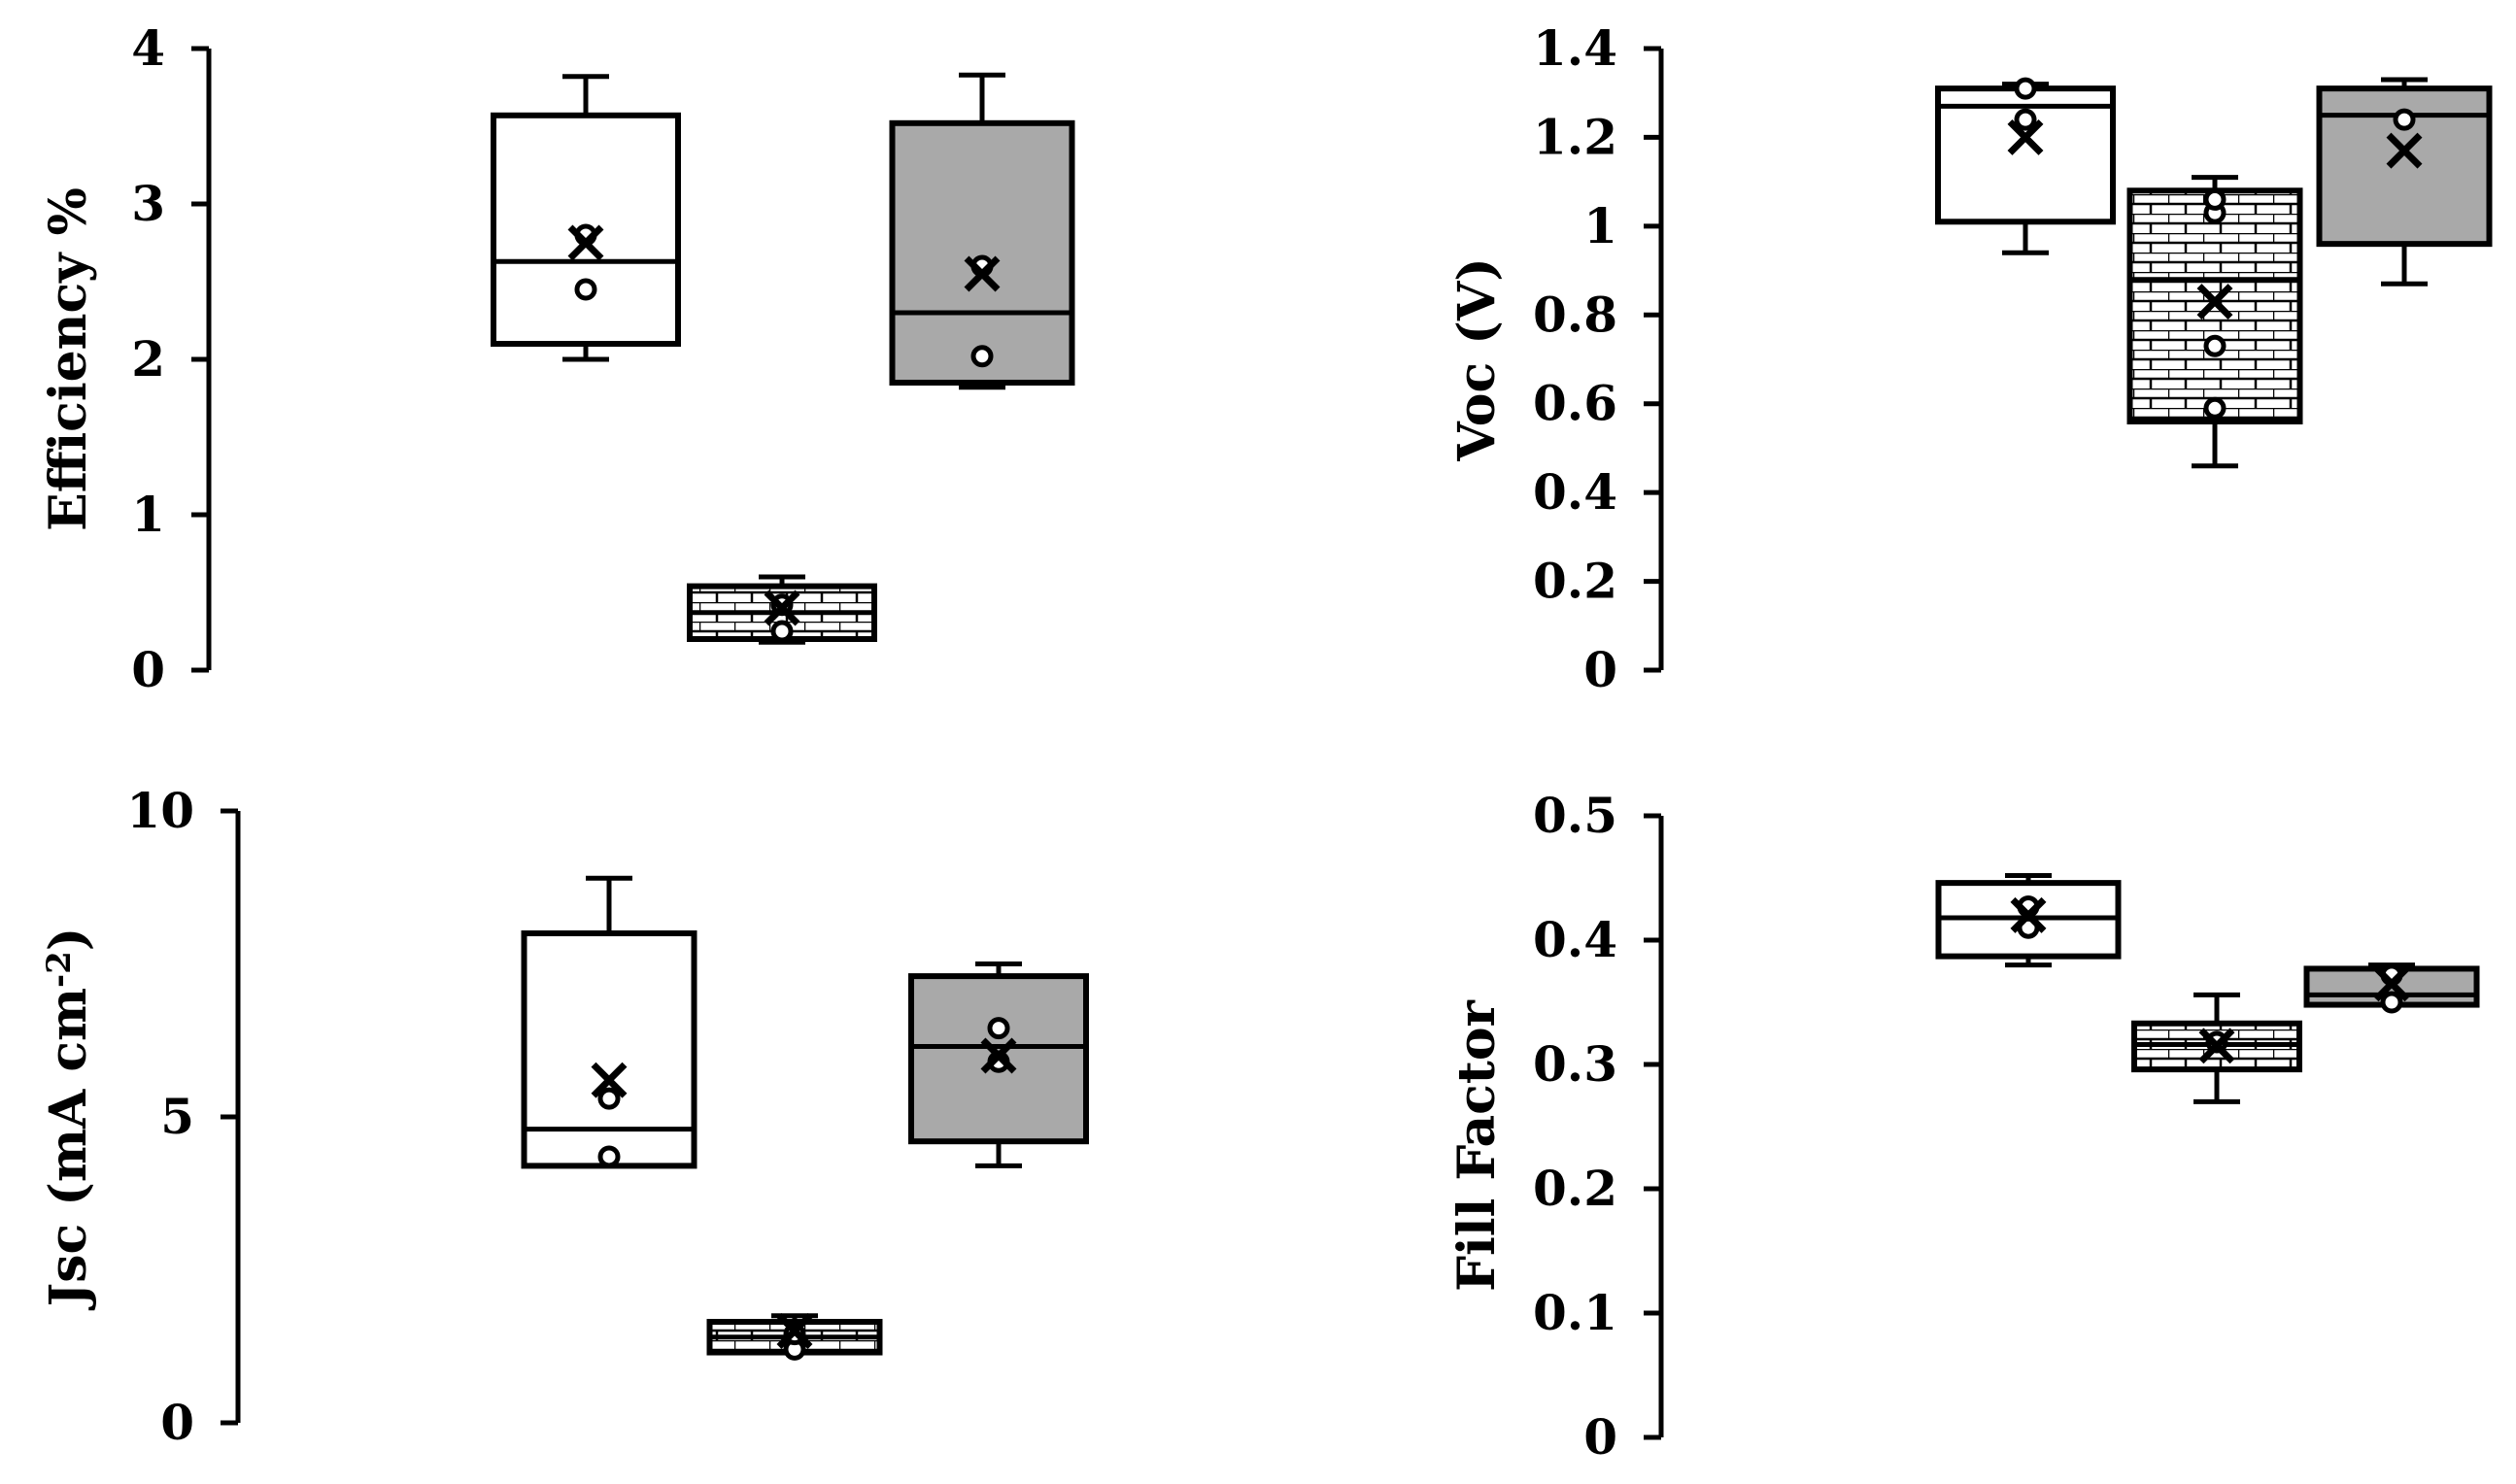  What do you see at coordinates (1575, 314) in the screenshot?
I see `y-tick-label: 0.8` at bounding box center [1575, 314].